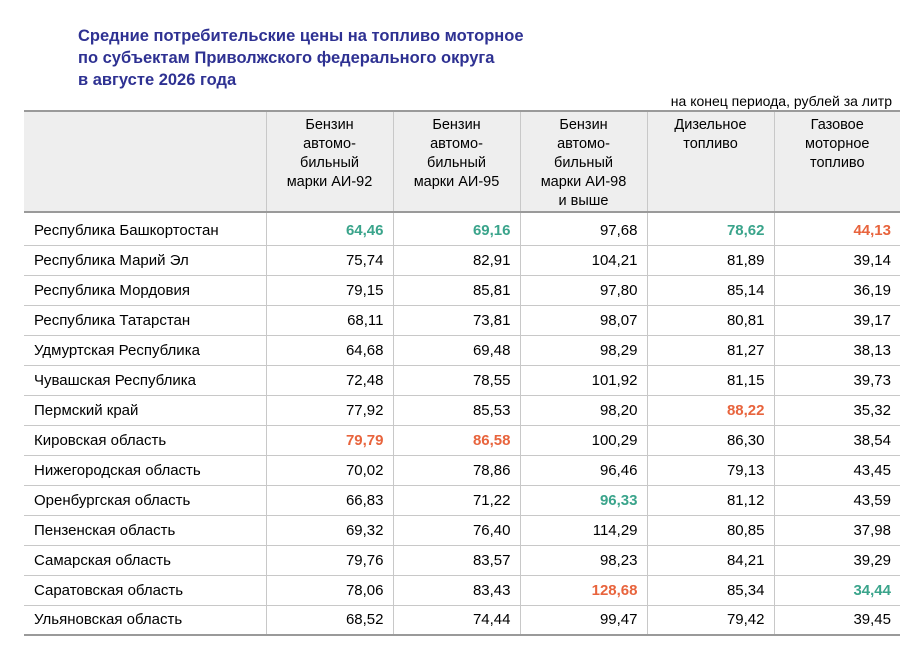 The image size is (923, 652). What do you see at coordinates (836, 530) in the screenshot?
I see `price-cell: 37,98` at bounding box center [836, 530].